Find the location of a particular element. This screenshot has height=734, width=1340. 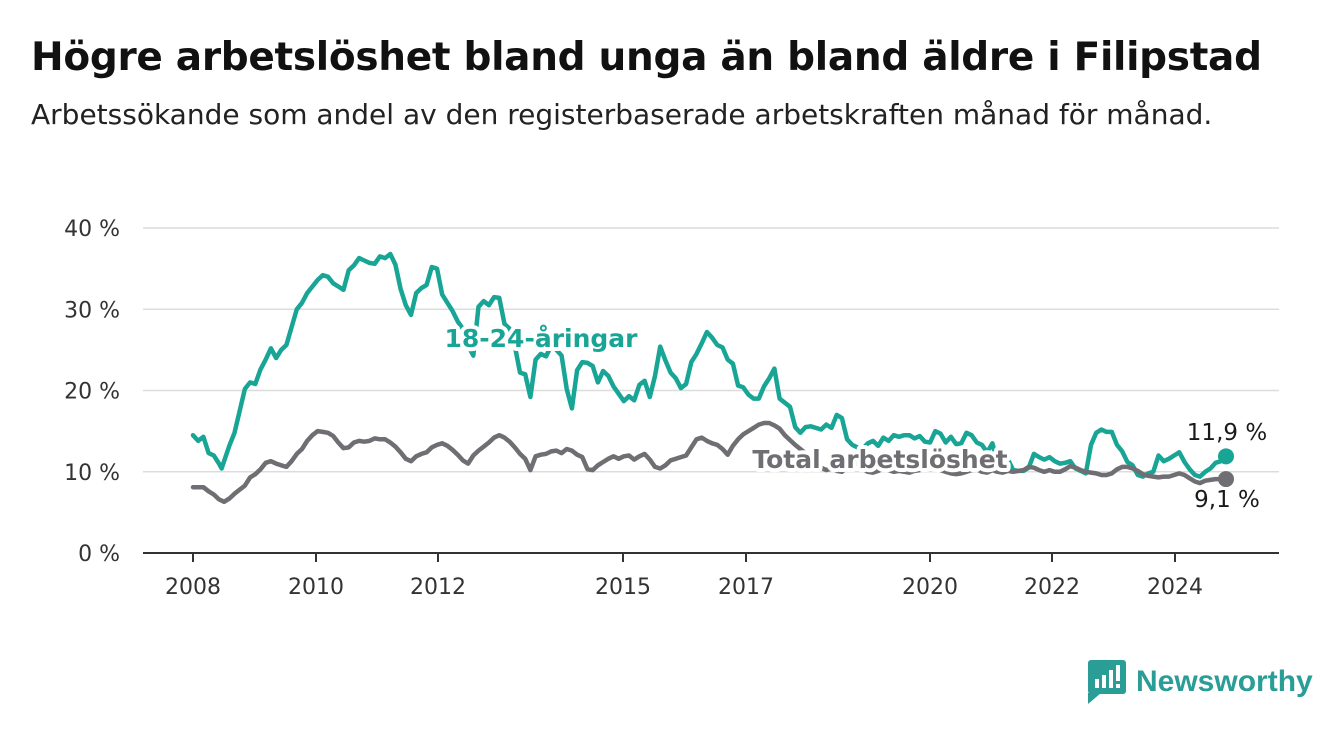

x-tick-label: 2022 is located at coordinates (1052, 587).